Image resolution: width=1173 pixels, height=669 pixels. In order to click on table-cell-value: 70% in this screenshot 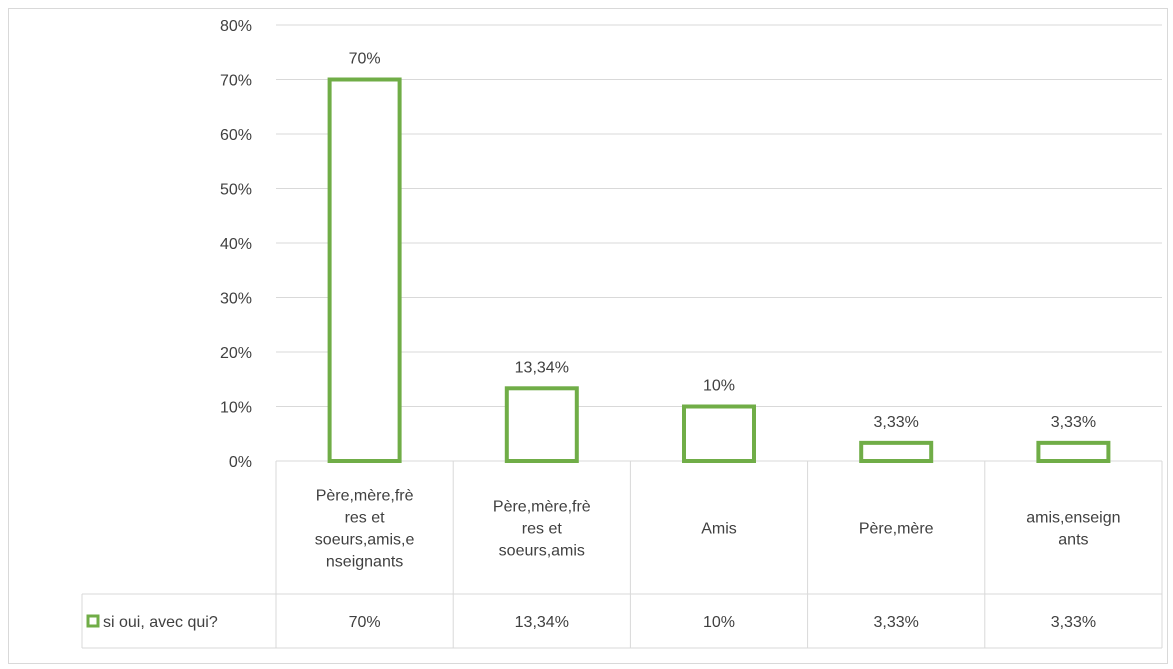, I will do `click(365, 622)`.